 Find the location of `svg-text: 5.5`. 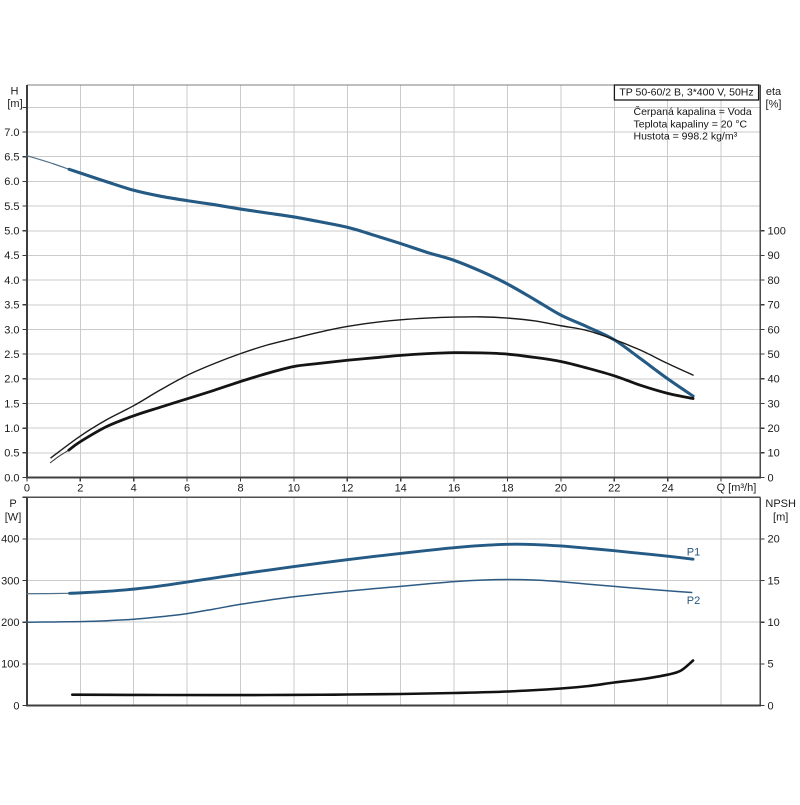

svg-text: 5.5 is located at coordinates (11, 207).